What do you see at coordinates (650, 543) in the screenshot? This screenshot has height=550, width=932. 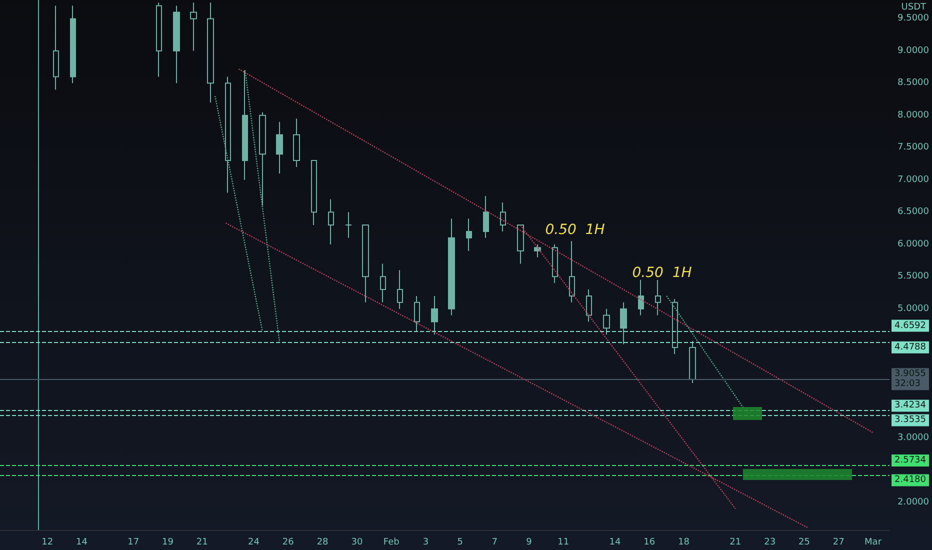 I see `x-tick-label: 16` at bounding box center [650, 543].